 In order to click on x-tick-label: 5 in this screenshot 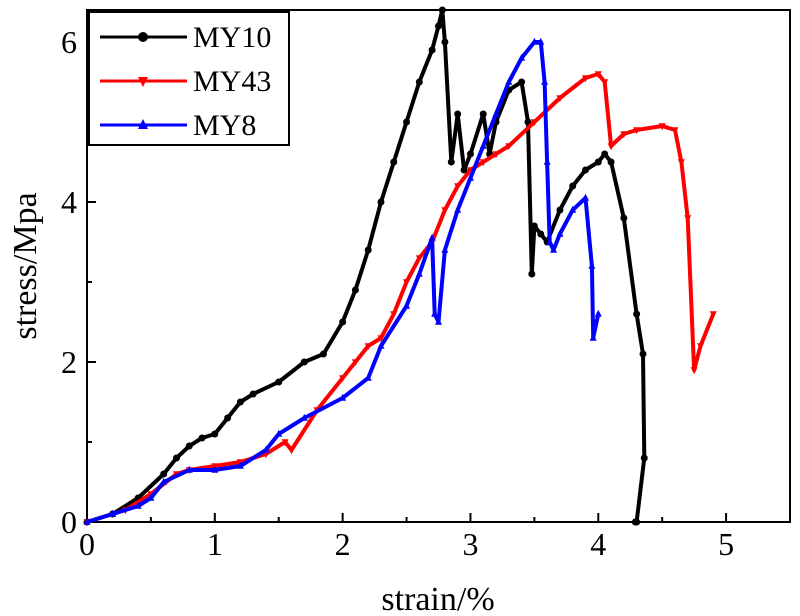, I will do `click(726, 544)`.